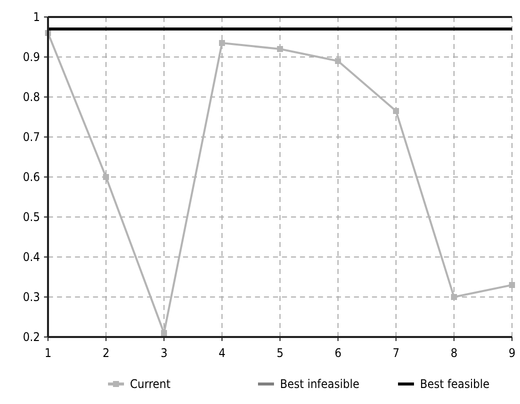 The height and width of the screenshot is (404, 520). I want to click on y-tick-label: 0.6, so click(31, 177).